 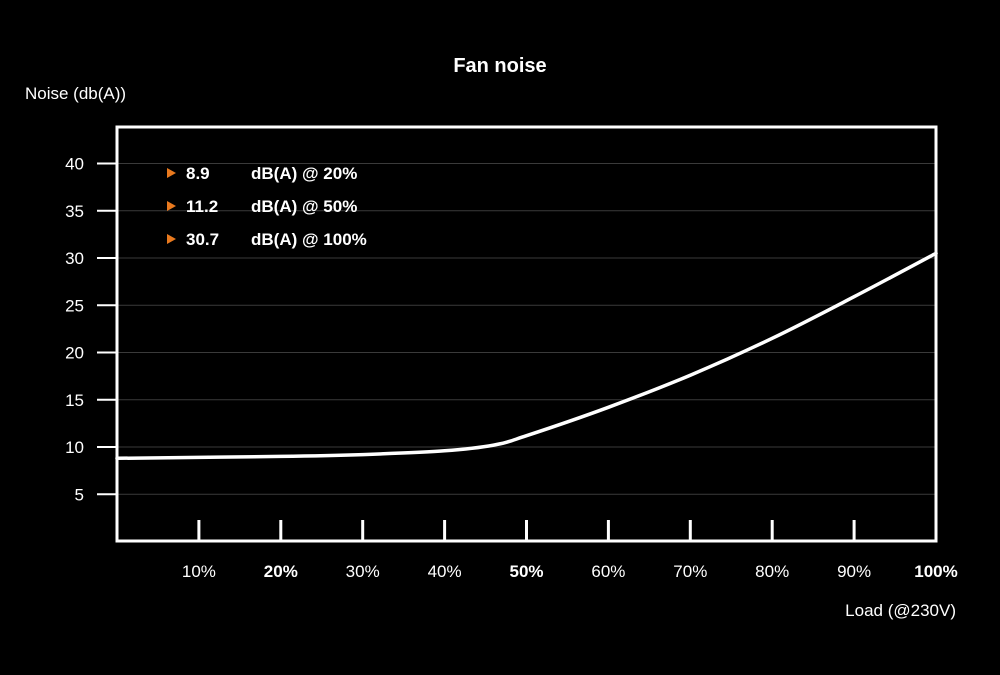 I want to click on y-tick-label: 5, so click(x=79, y=494).